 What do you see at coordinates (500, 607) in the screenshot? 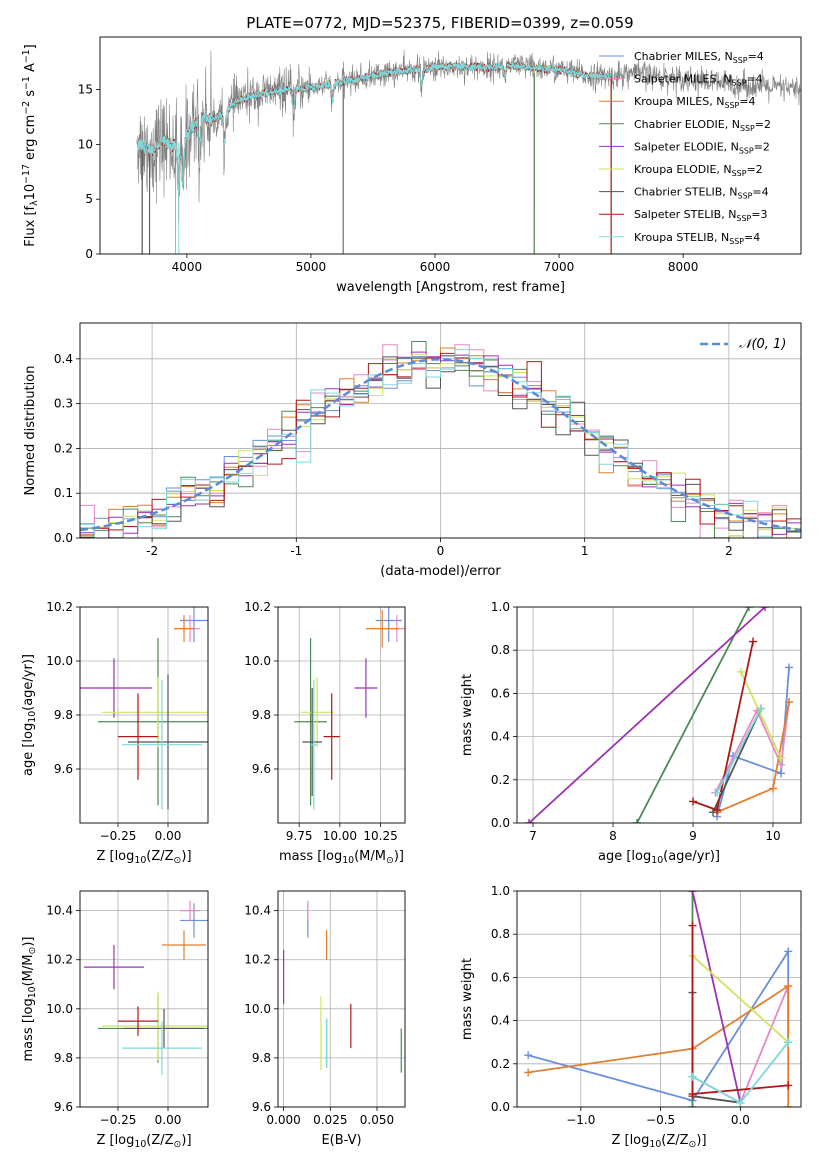
I see `y-tick-label: 1.0` at bounding box center [500, 607].